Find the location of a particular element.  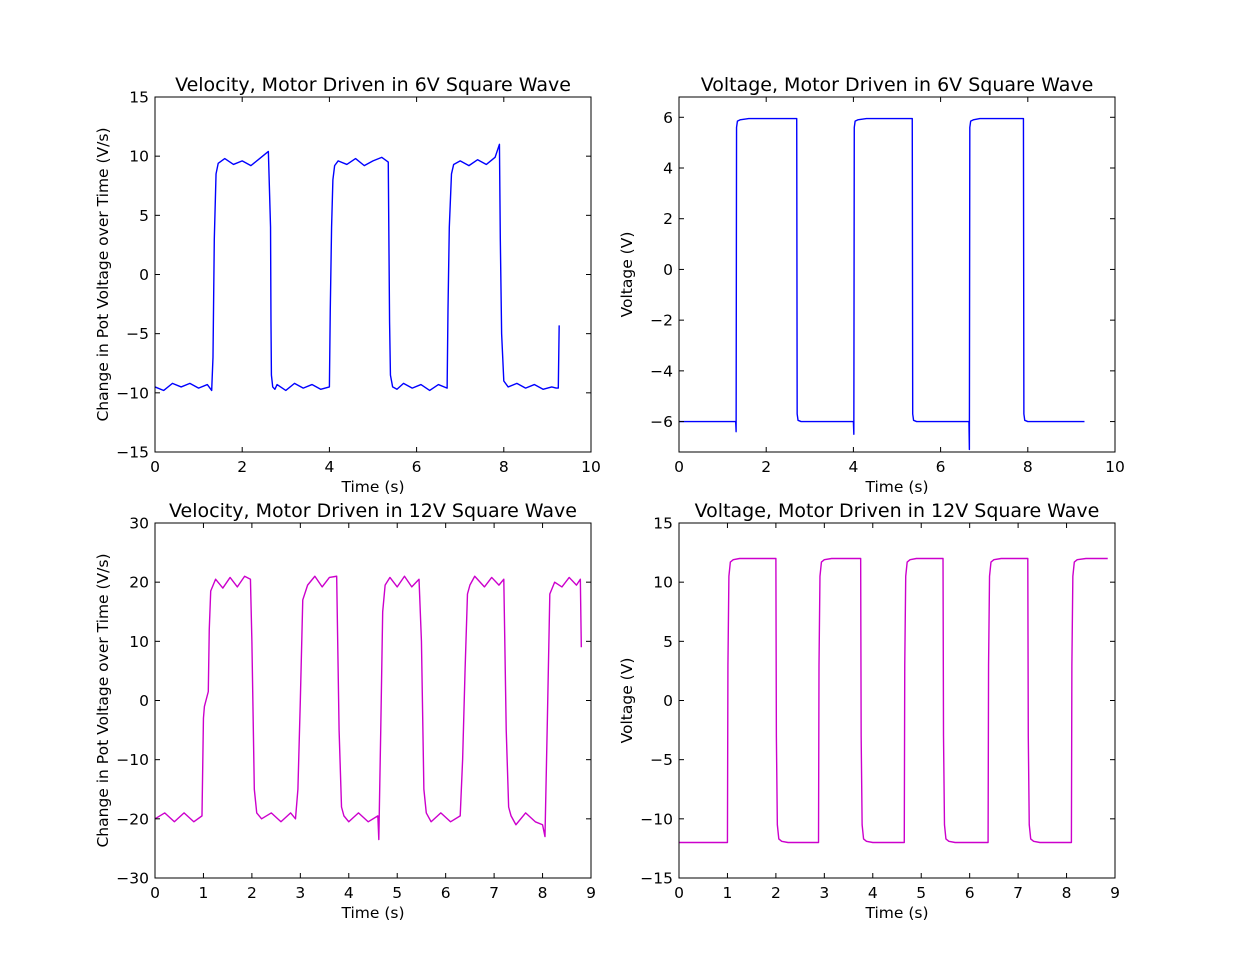

y-tick-label: −2 is located at coordinates (661, 321).